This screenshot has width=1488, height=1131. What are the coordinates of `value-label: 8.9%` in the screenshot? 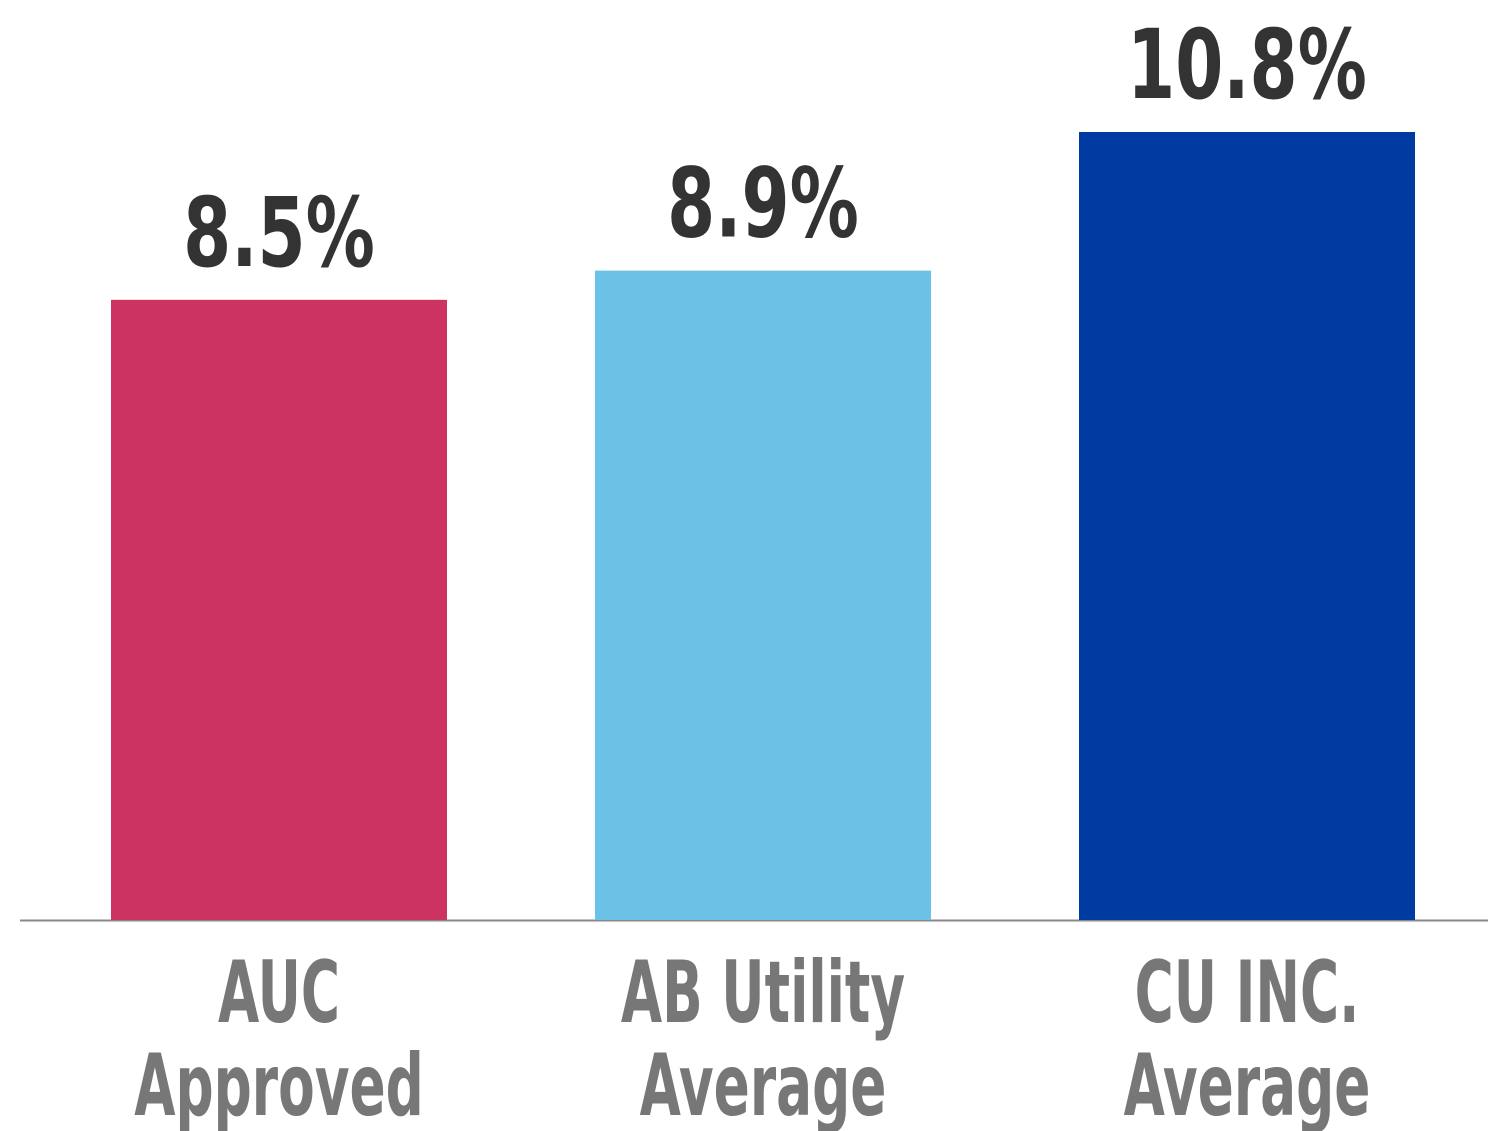 It's located at (763, 203).